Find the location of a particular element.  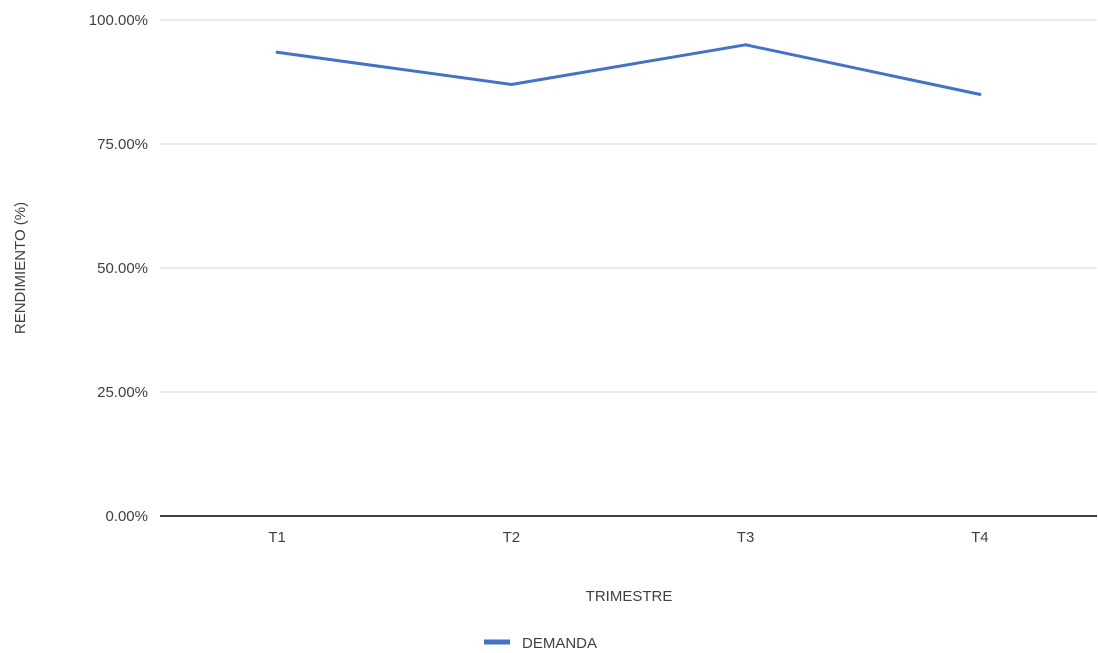

y-axis-title: RENDIMIENTO (%) is located at coordinates (20, 268).